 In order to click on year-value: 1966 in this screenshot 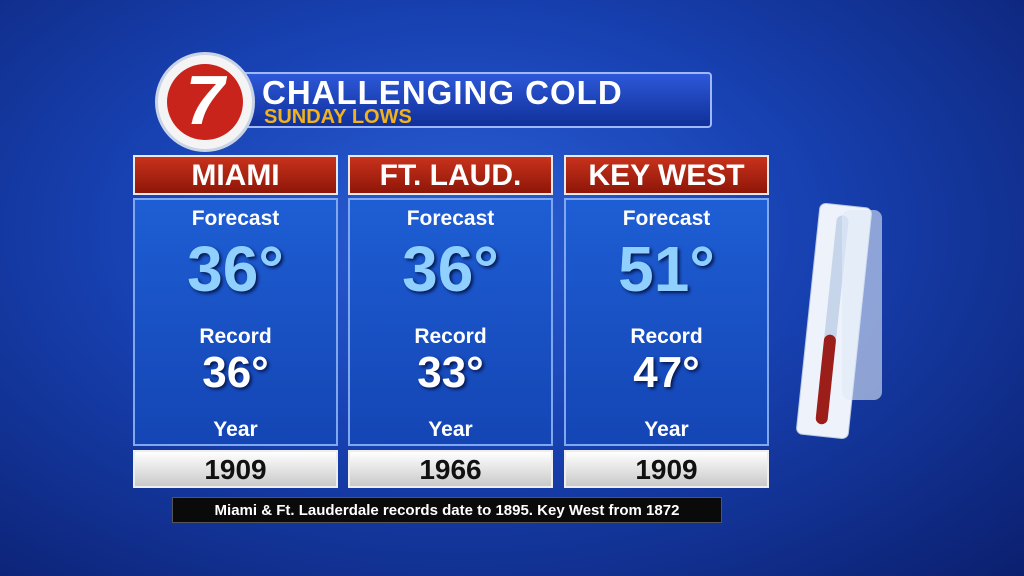, I will do `click(450, 469)`.